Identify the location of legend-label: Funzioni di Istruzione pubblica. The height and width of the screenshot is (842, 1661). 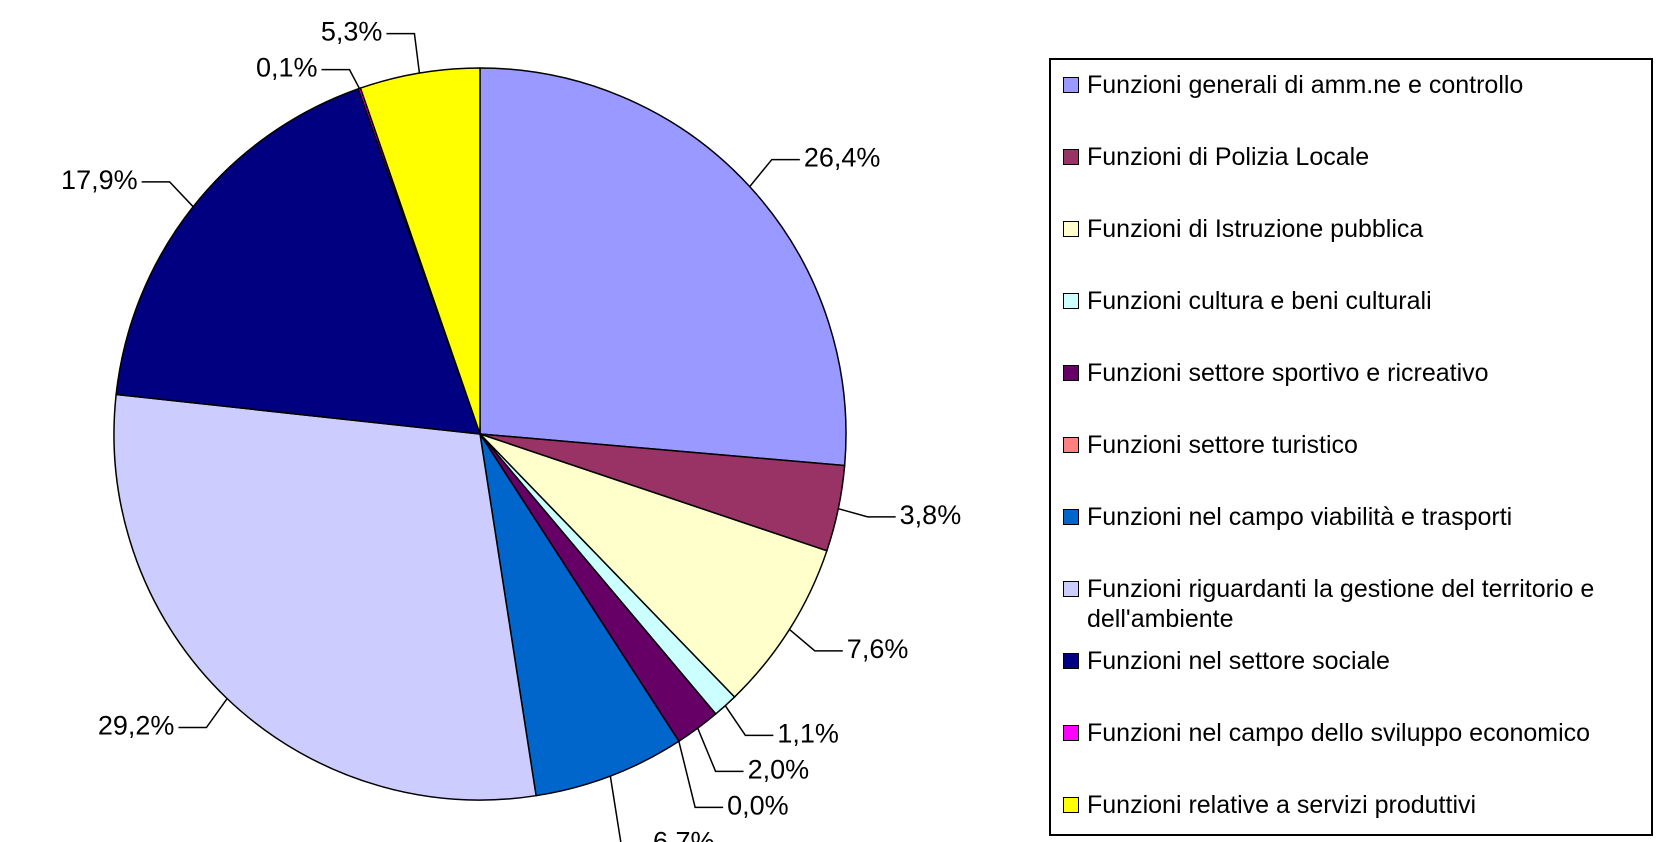
(1255, 229).